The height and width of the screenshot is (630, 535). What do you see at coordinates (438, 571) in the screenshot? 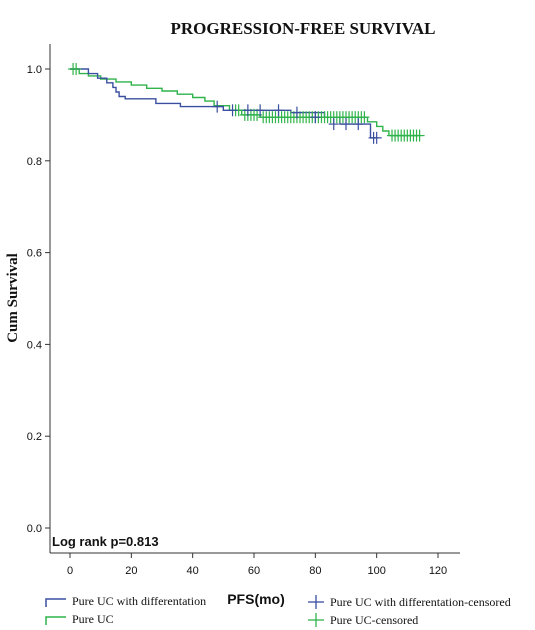
I see `x-tick-label: 120` at bounding box center [438, 571].